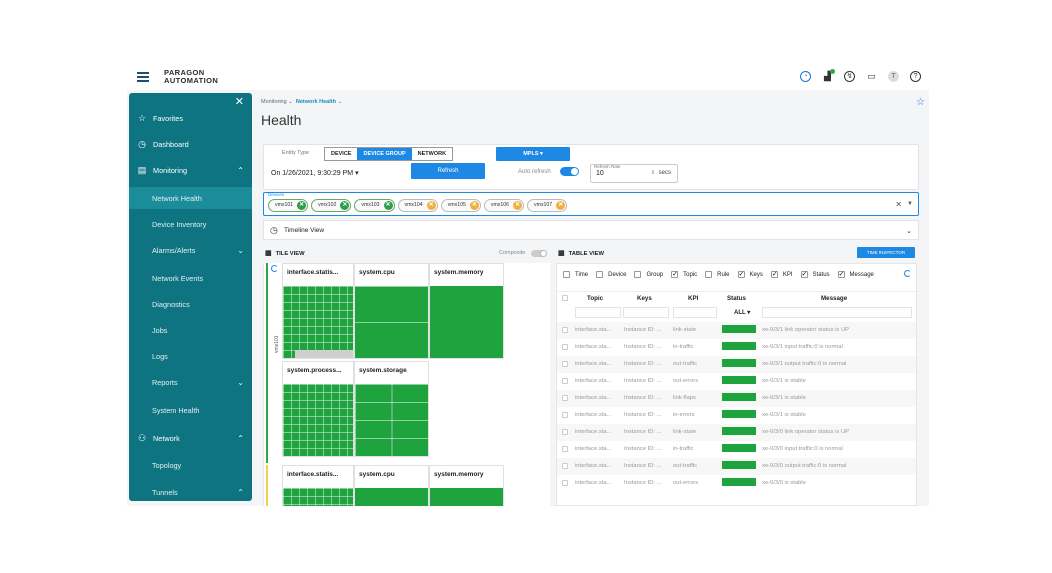  Describe the element at coordinates (190, 356) in the screenshot. I see `sidebar-item-logs: Logs` at that location.